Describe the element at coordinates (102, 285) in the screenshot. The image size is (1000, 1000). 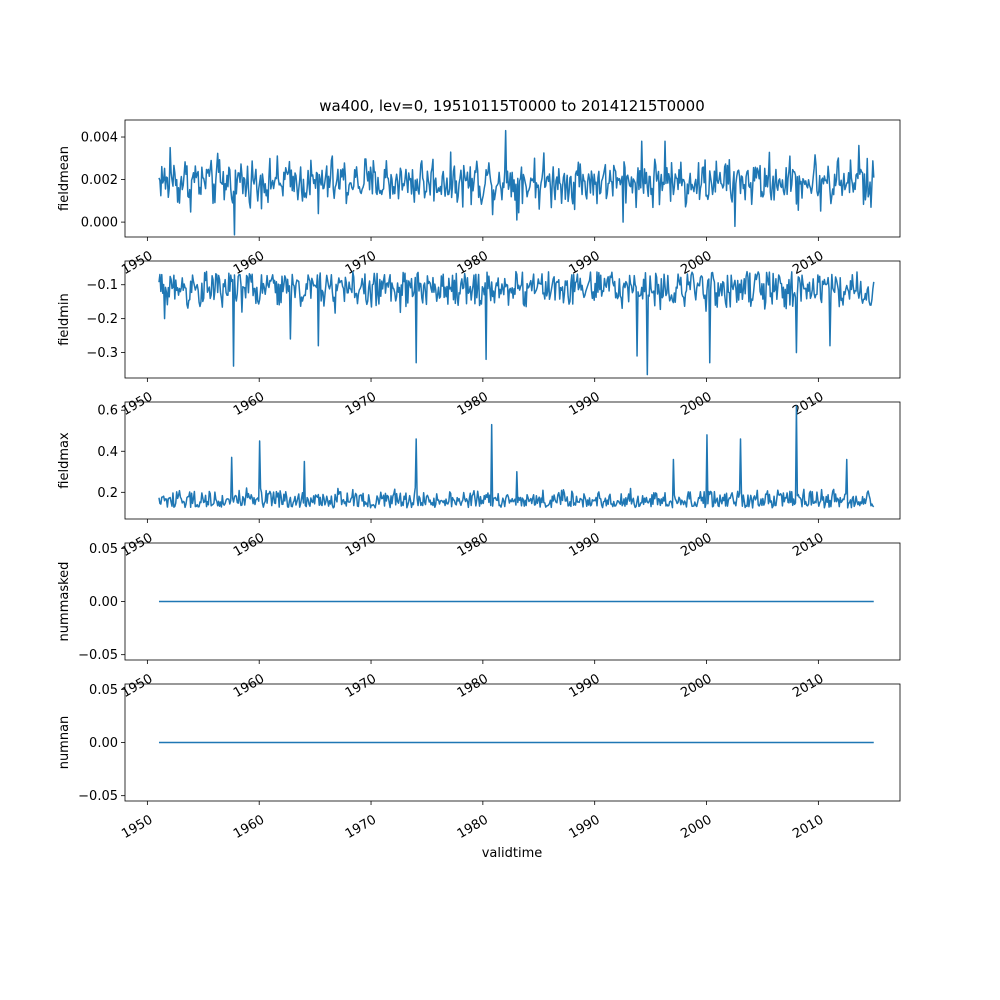
I see `fieldmin-ytick-label: −0.1` at that location.